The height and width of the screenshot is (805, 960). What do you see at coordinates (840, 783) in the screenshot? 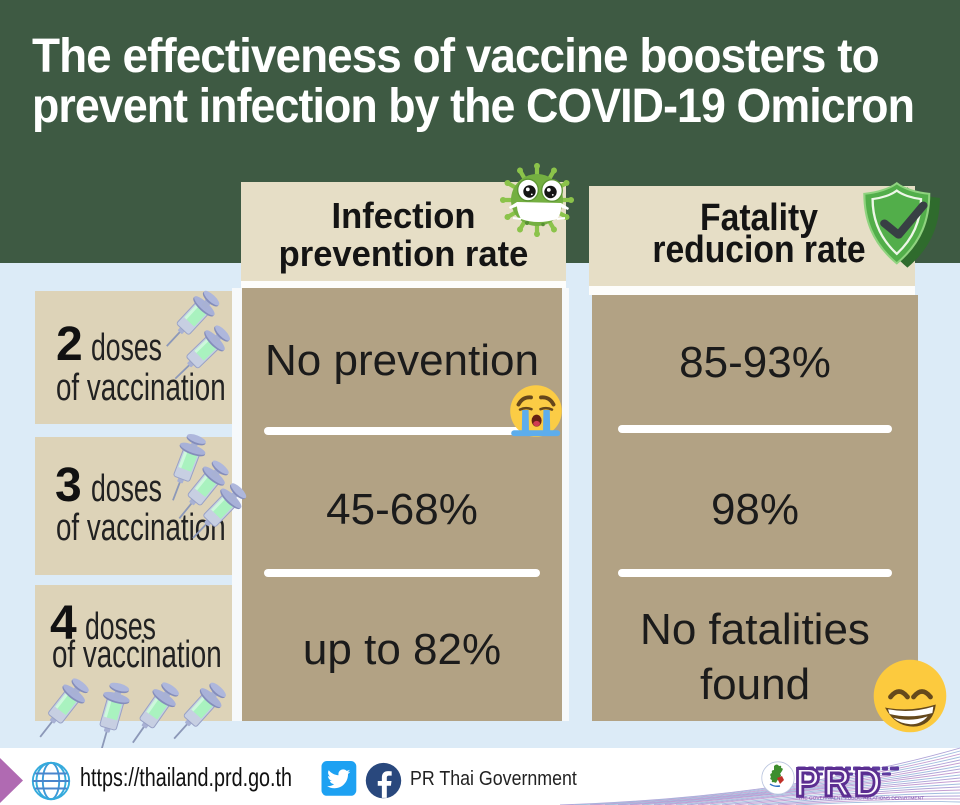
I see `svg-text: PRD` at bounding box center [840, 783].